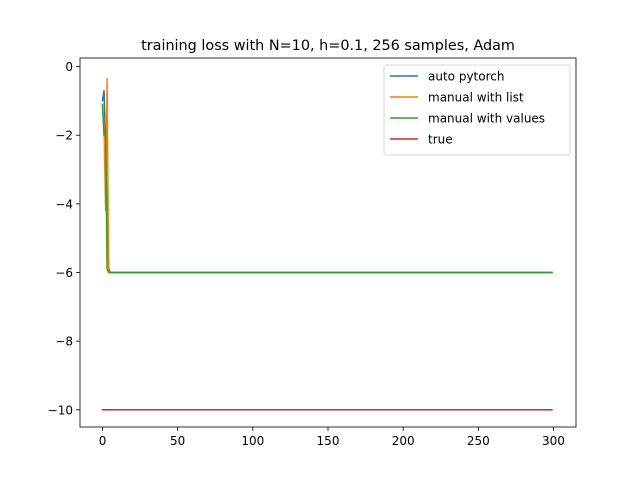  What do you see at coordinates (60, 410) in the screenshot?
I see `y-tick-label: −10` at bounding box center [60, 410].